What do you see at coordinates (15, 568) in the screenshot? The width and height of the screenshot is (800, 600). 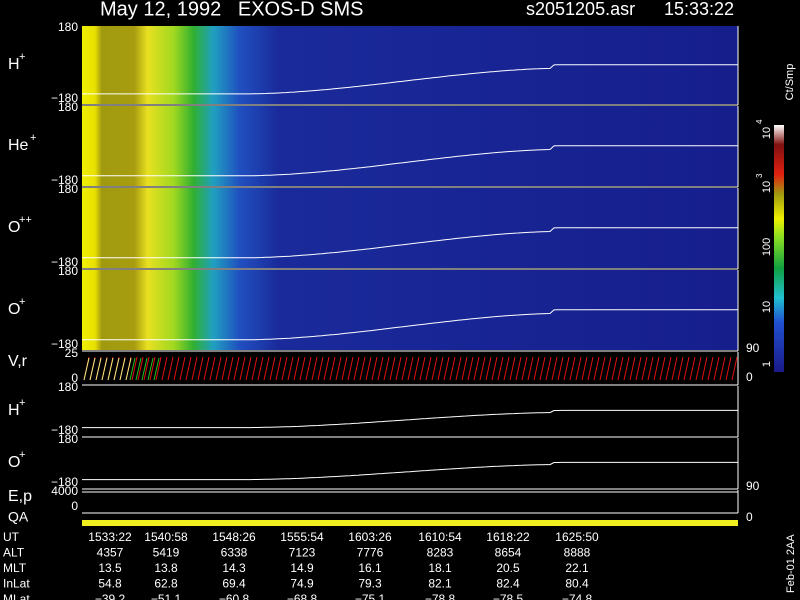 I see `row-label: MLT` at bounding box center [15, 568].